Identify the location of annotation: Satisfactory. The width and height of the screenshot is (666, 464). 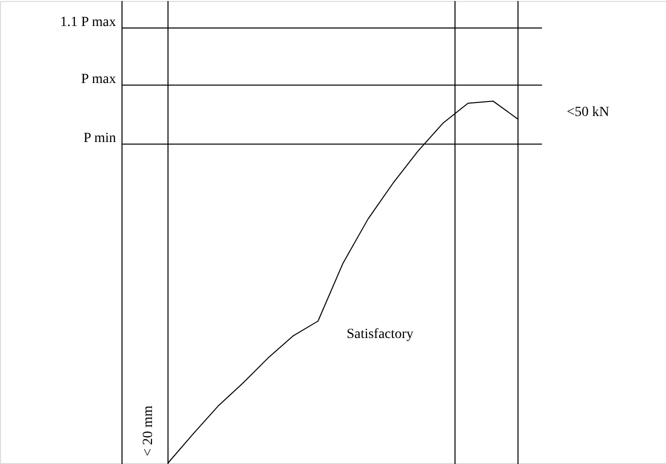
(380, 334).